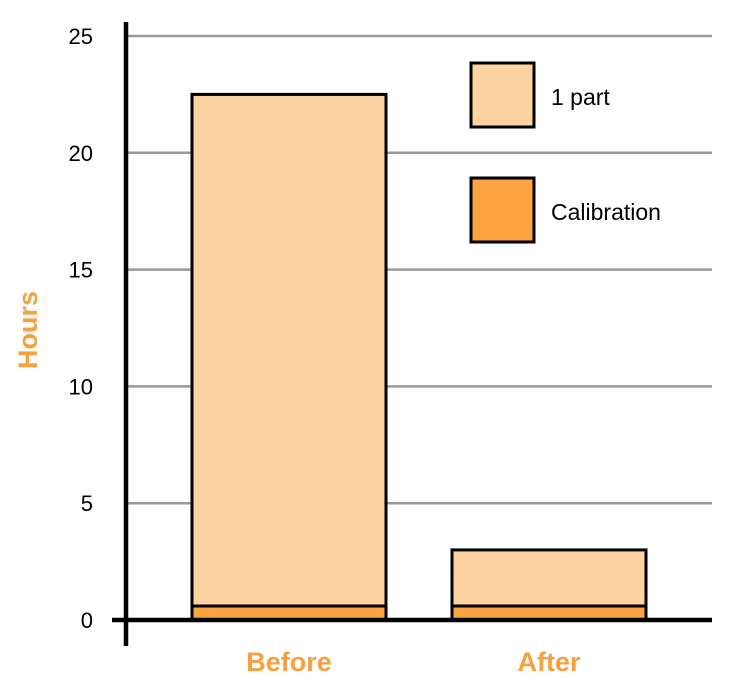 The width and height of the screenshot is (740, 693). What do you see at coordinates (28, 330) in the screenshot?
I see `y-axis-title: Hours` at bounding box center [28, 330].